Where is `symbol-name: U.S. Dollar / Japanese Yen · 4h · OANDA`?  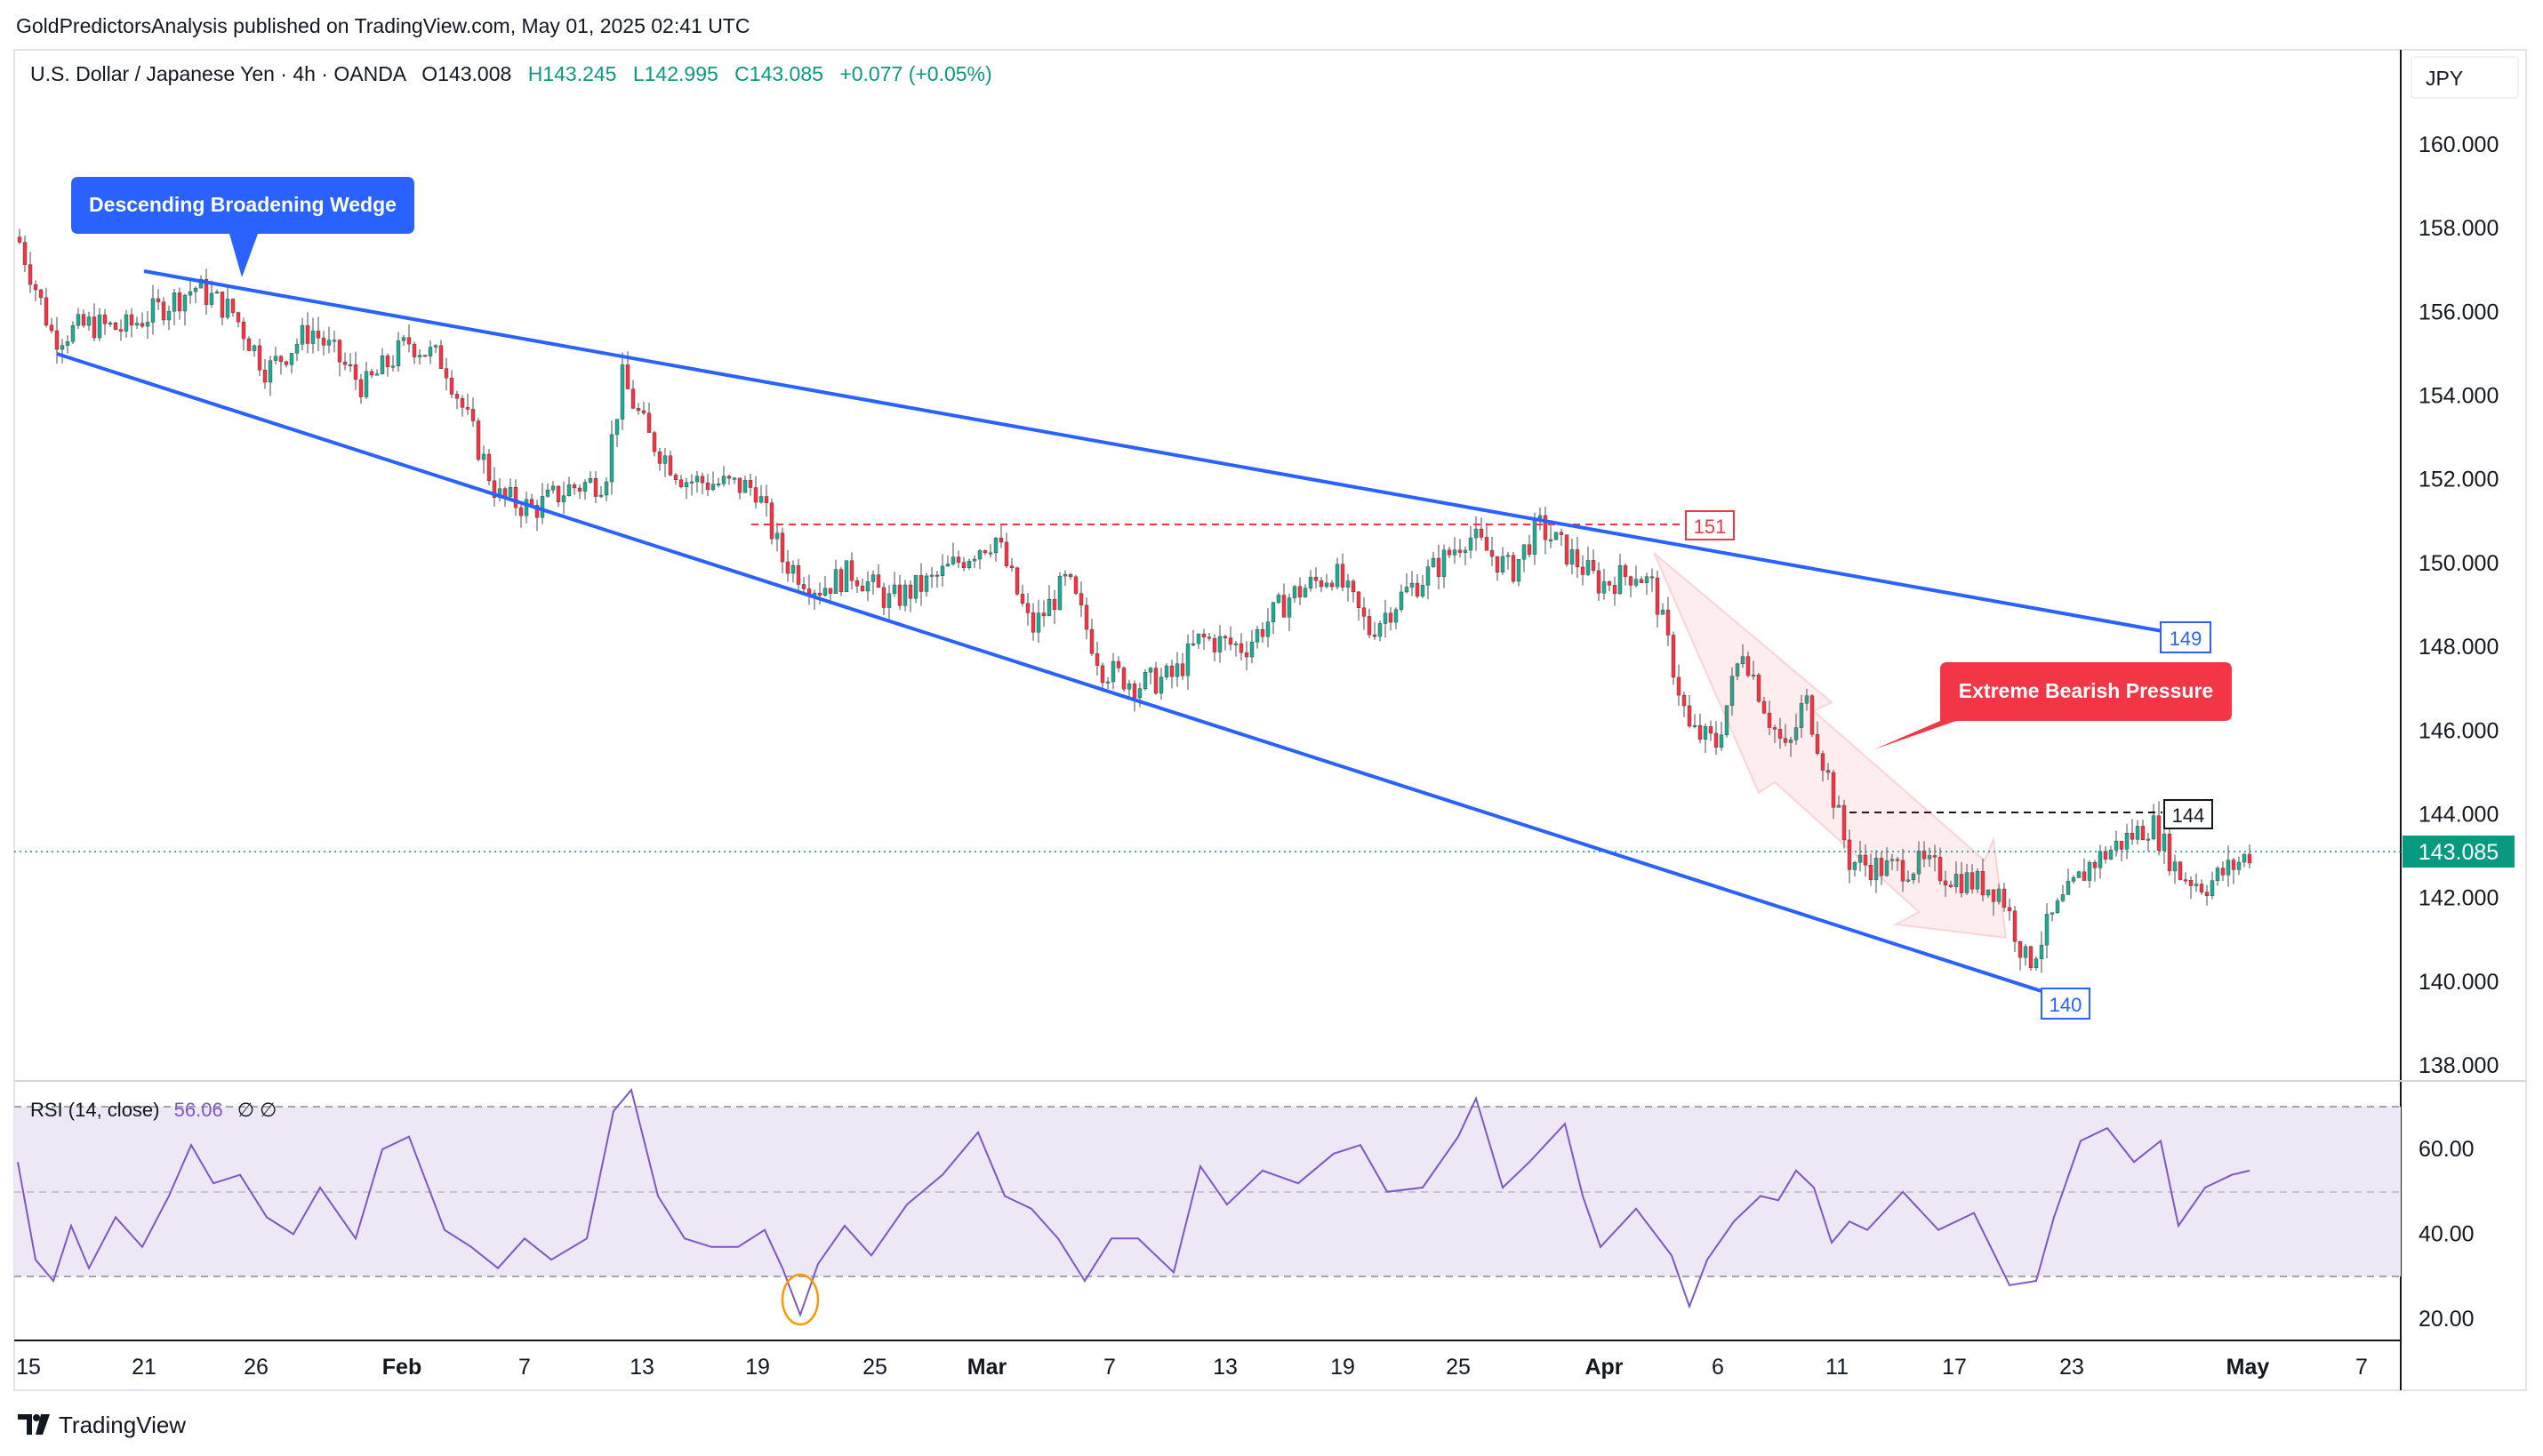 symbol-name: U.S. Dollar / Japanese Yen · 4h · OANDA is located at coordinates (218, 73).